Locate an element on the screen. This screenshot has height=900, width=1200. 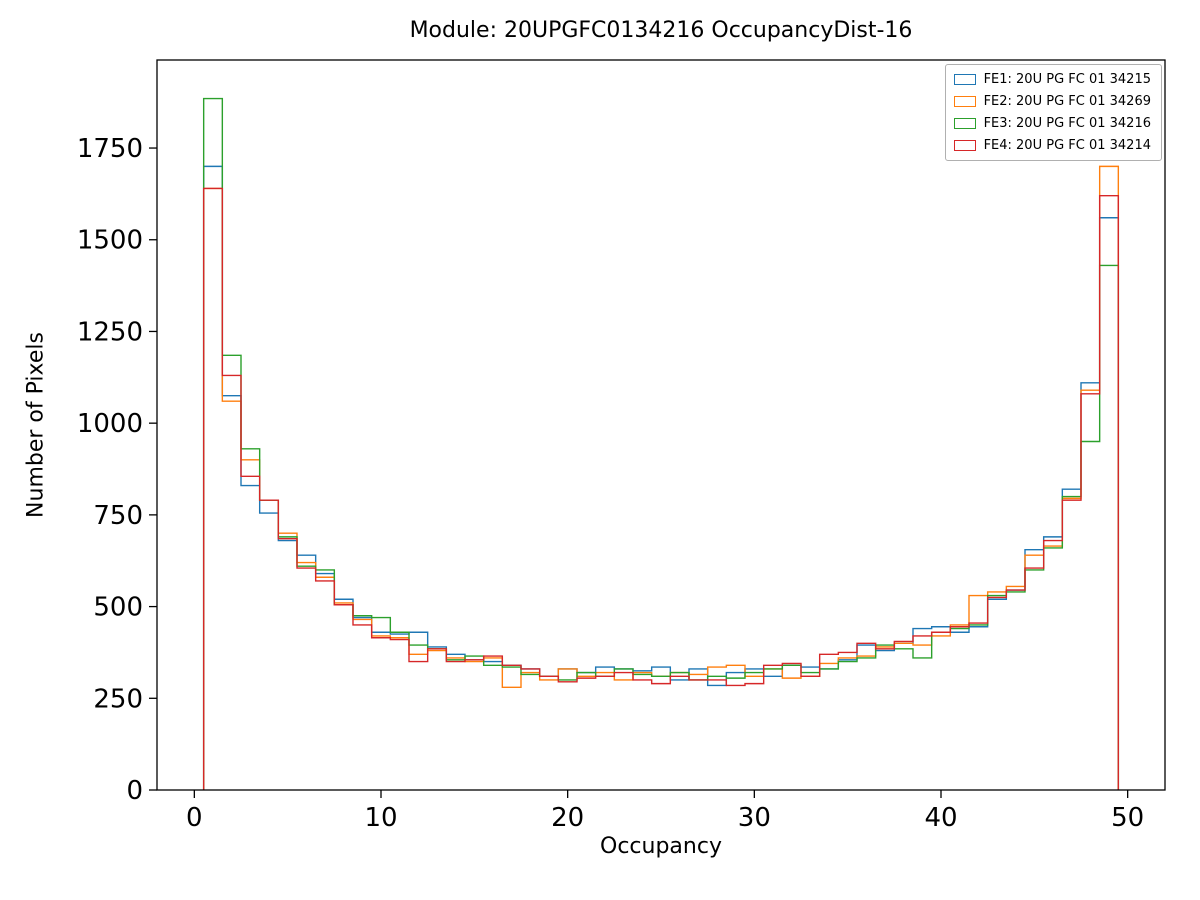
legend-item-fe4: FE4: 20U PG FC 01 34214 is located at coordinates (1052, 145).